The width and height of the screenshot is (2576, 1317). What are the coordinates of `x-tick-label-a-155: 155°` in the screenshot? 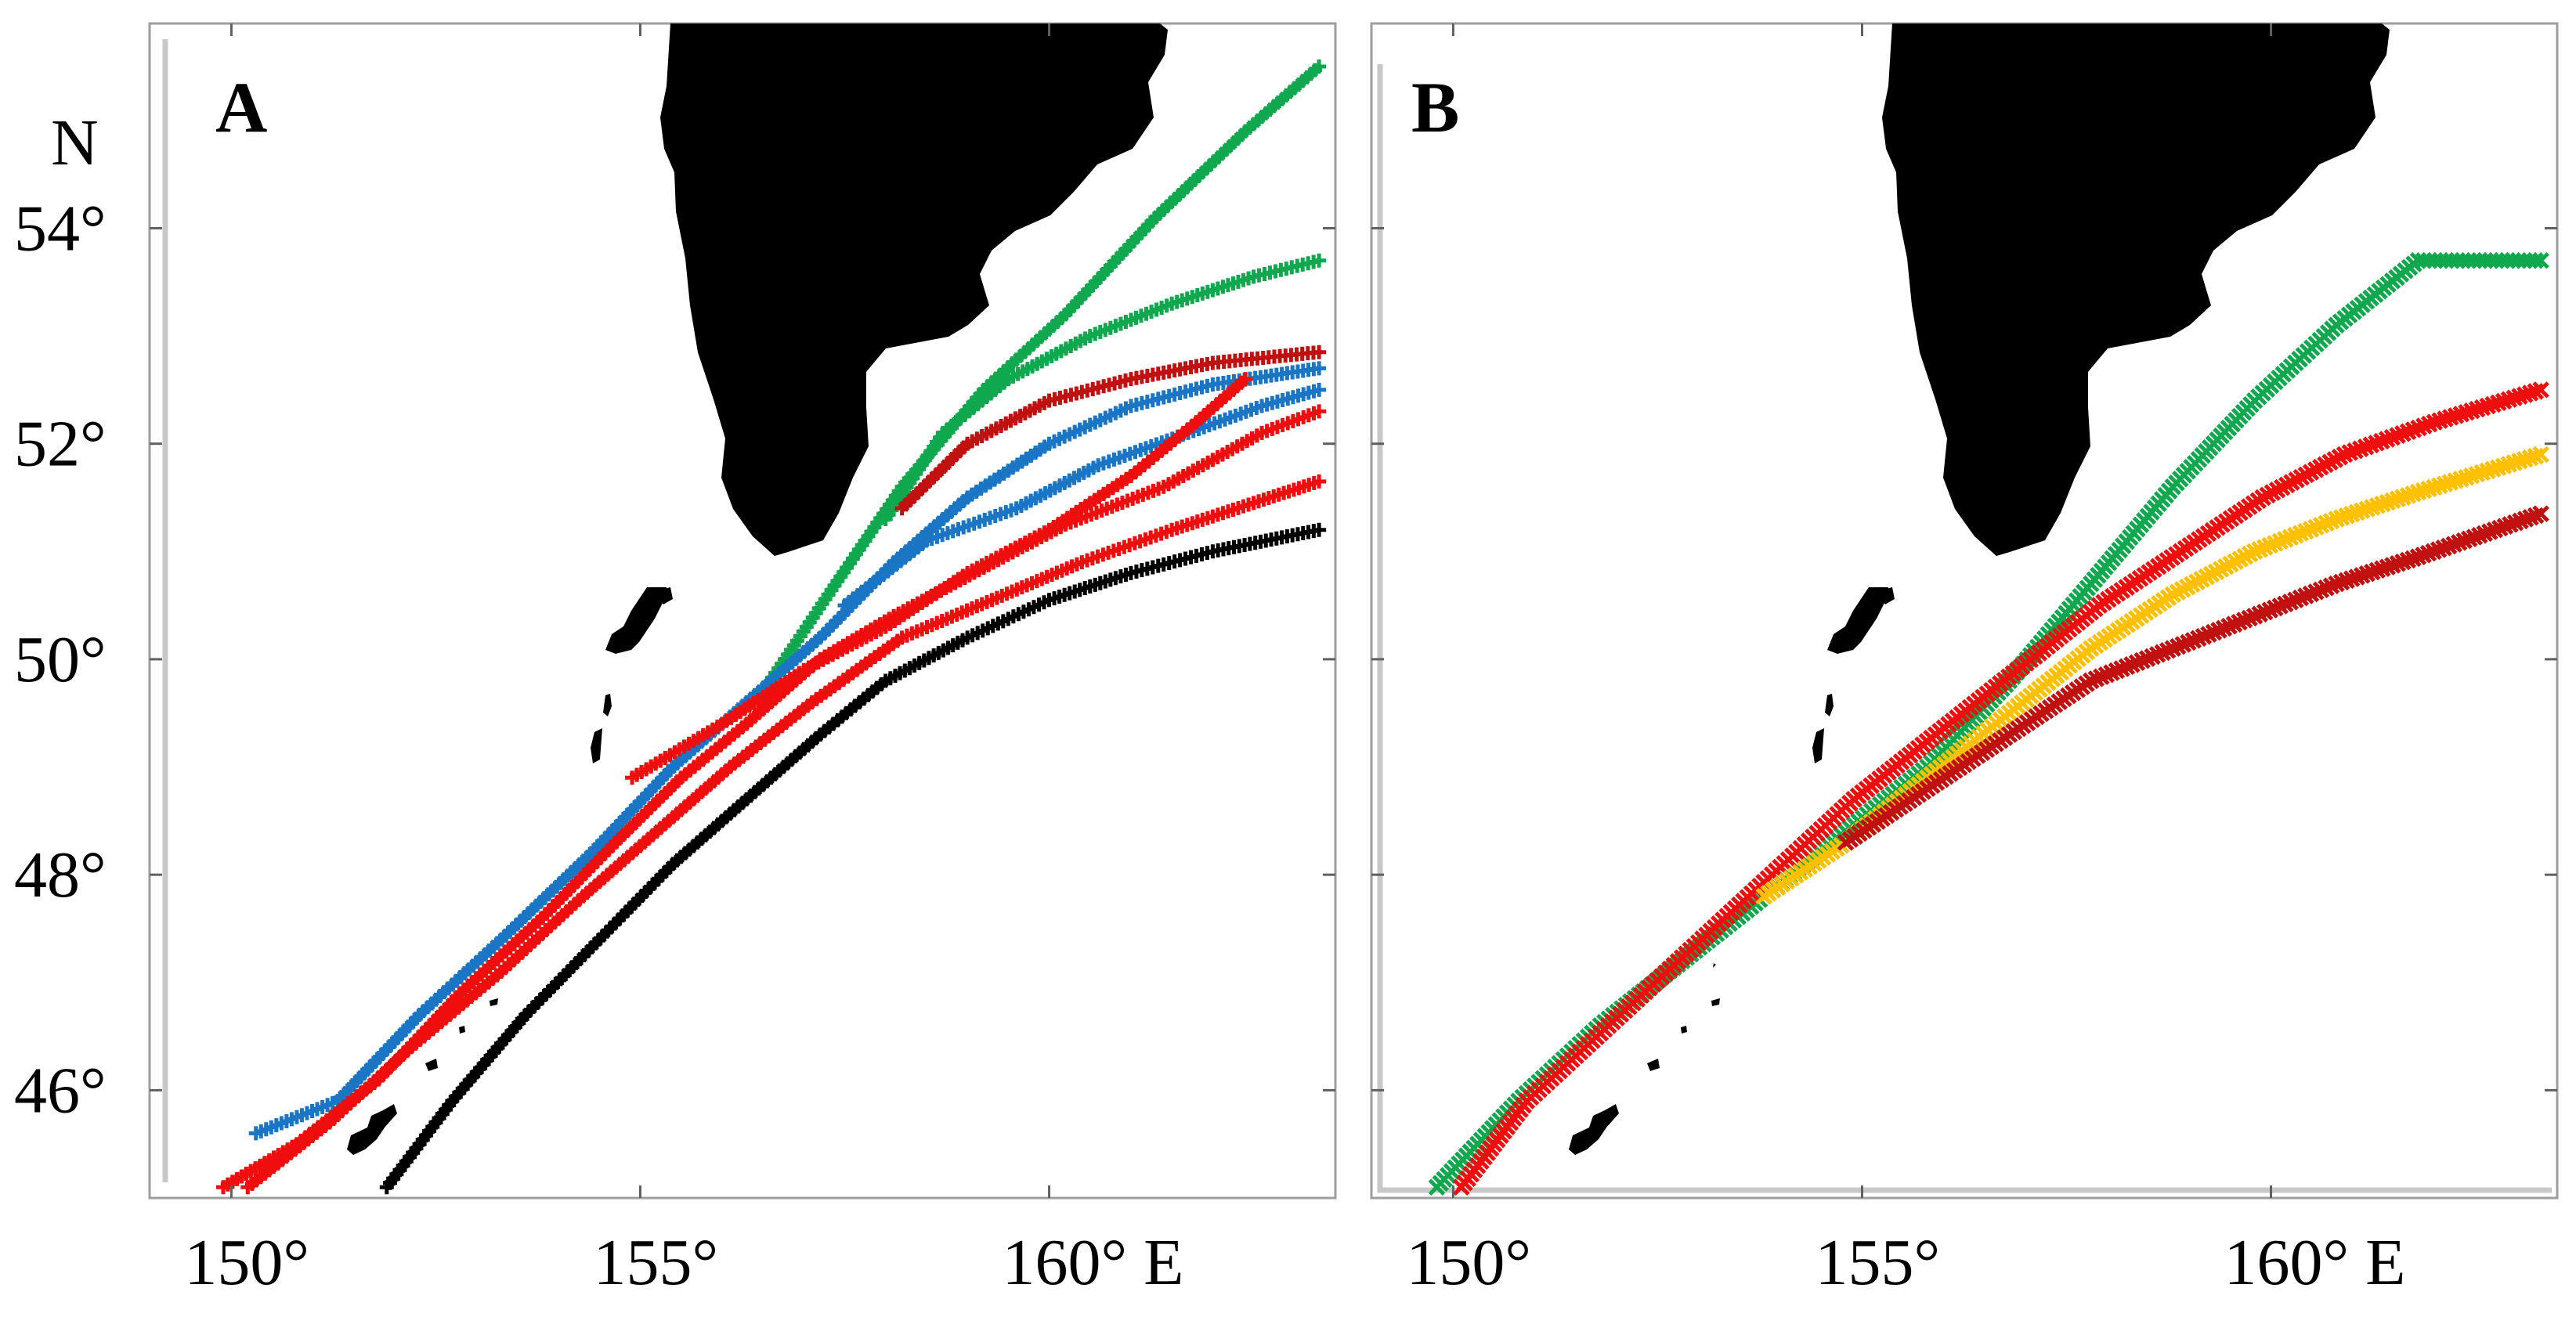 It's located at (655, 1262).